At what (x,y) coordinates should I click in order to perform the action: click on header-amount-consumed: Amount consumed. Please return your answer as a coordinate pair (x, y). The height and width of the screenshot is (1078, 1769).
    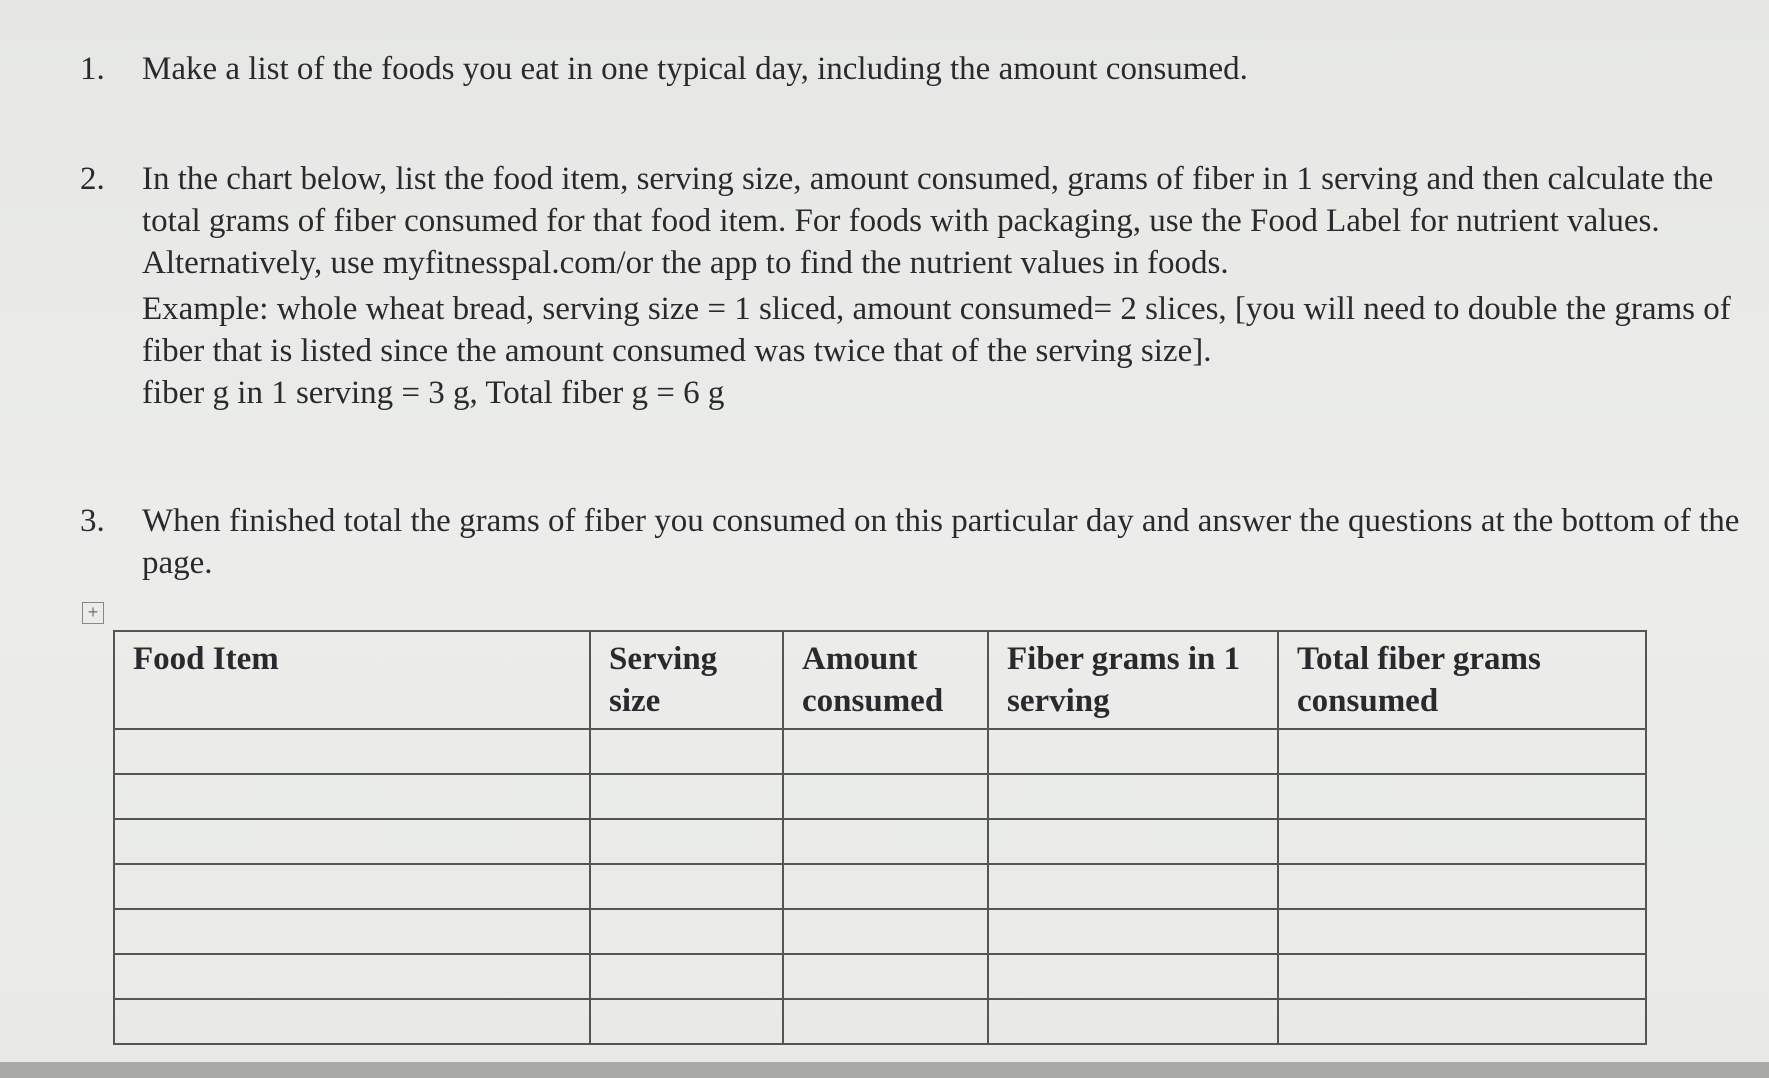
    Looking at the image, I should click on (885, 680).